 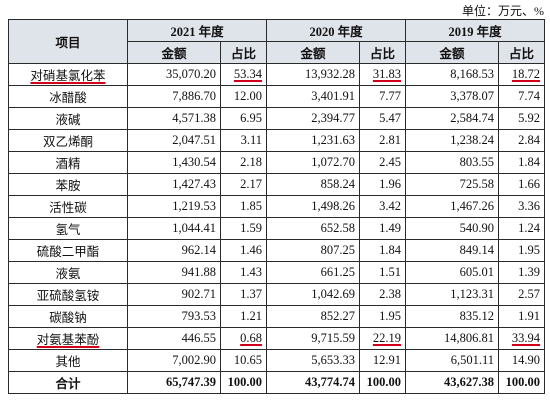 I want to click on ratio-cell: 7.77, so click(x=383, y=96).